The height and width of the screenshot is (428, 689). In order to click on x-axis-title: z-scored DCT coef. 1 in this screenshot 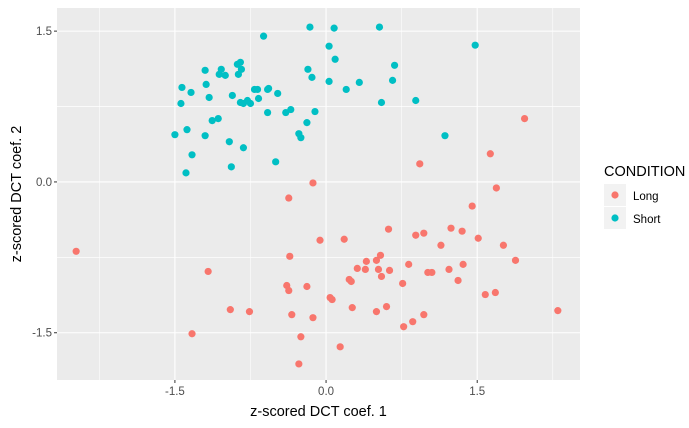, I will do `click(318, 412)`.